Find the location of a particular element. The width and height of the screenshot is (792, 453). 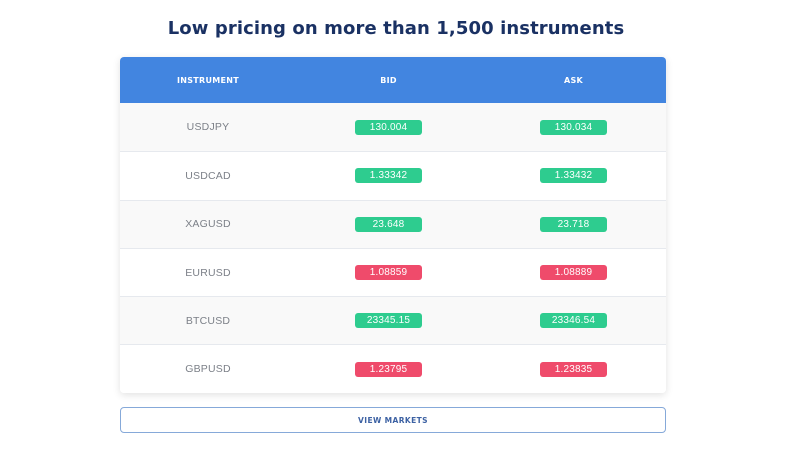

table-row: USDCAD 1.33342 1.33432 is located at coordinates (393, 175).